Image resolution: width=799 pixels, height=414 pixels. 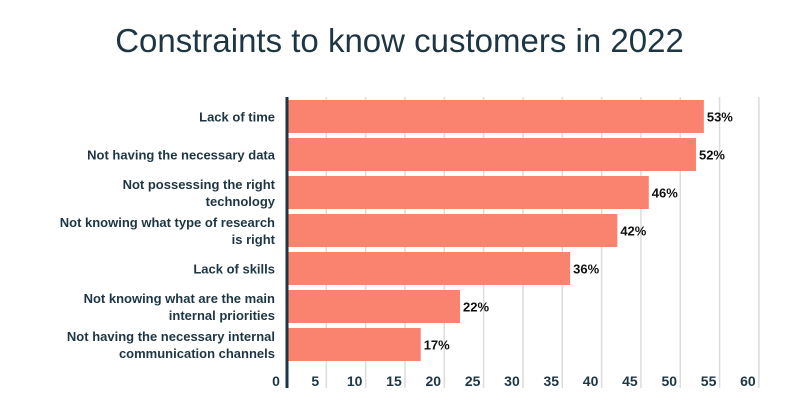 What do you see at coordinates (551, 381) in the screenshot?
I see `x-tick-label: 35` at bounding box center [551, 381].